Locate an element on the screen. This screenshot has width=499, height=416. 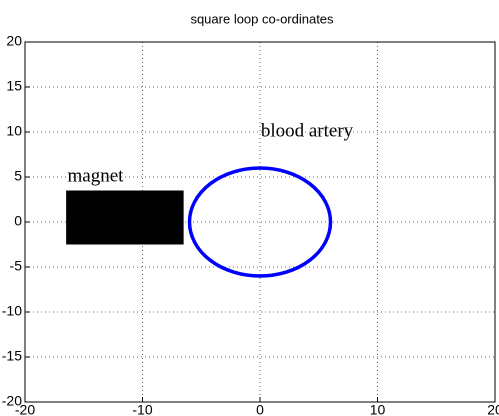
y-tick-label: 10 is located at coordinates (14, 131).